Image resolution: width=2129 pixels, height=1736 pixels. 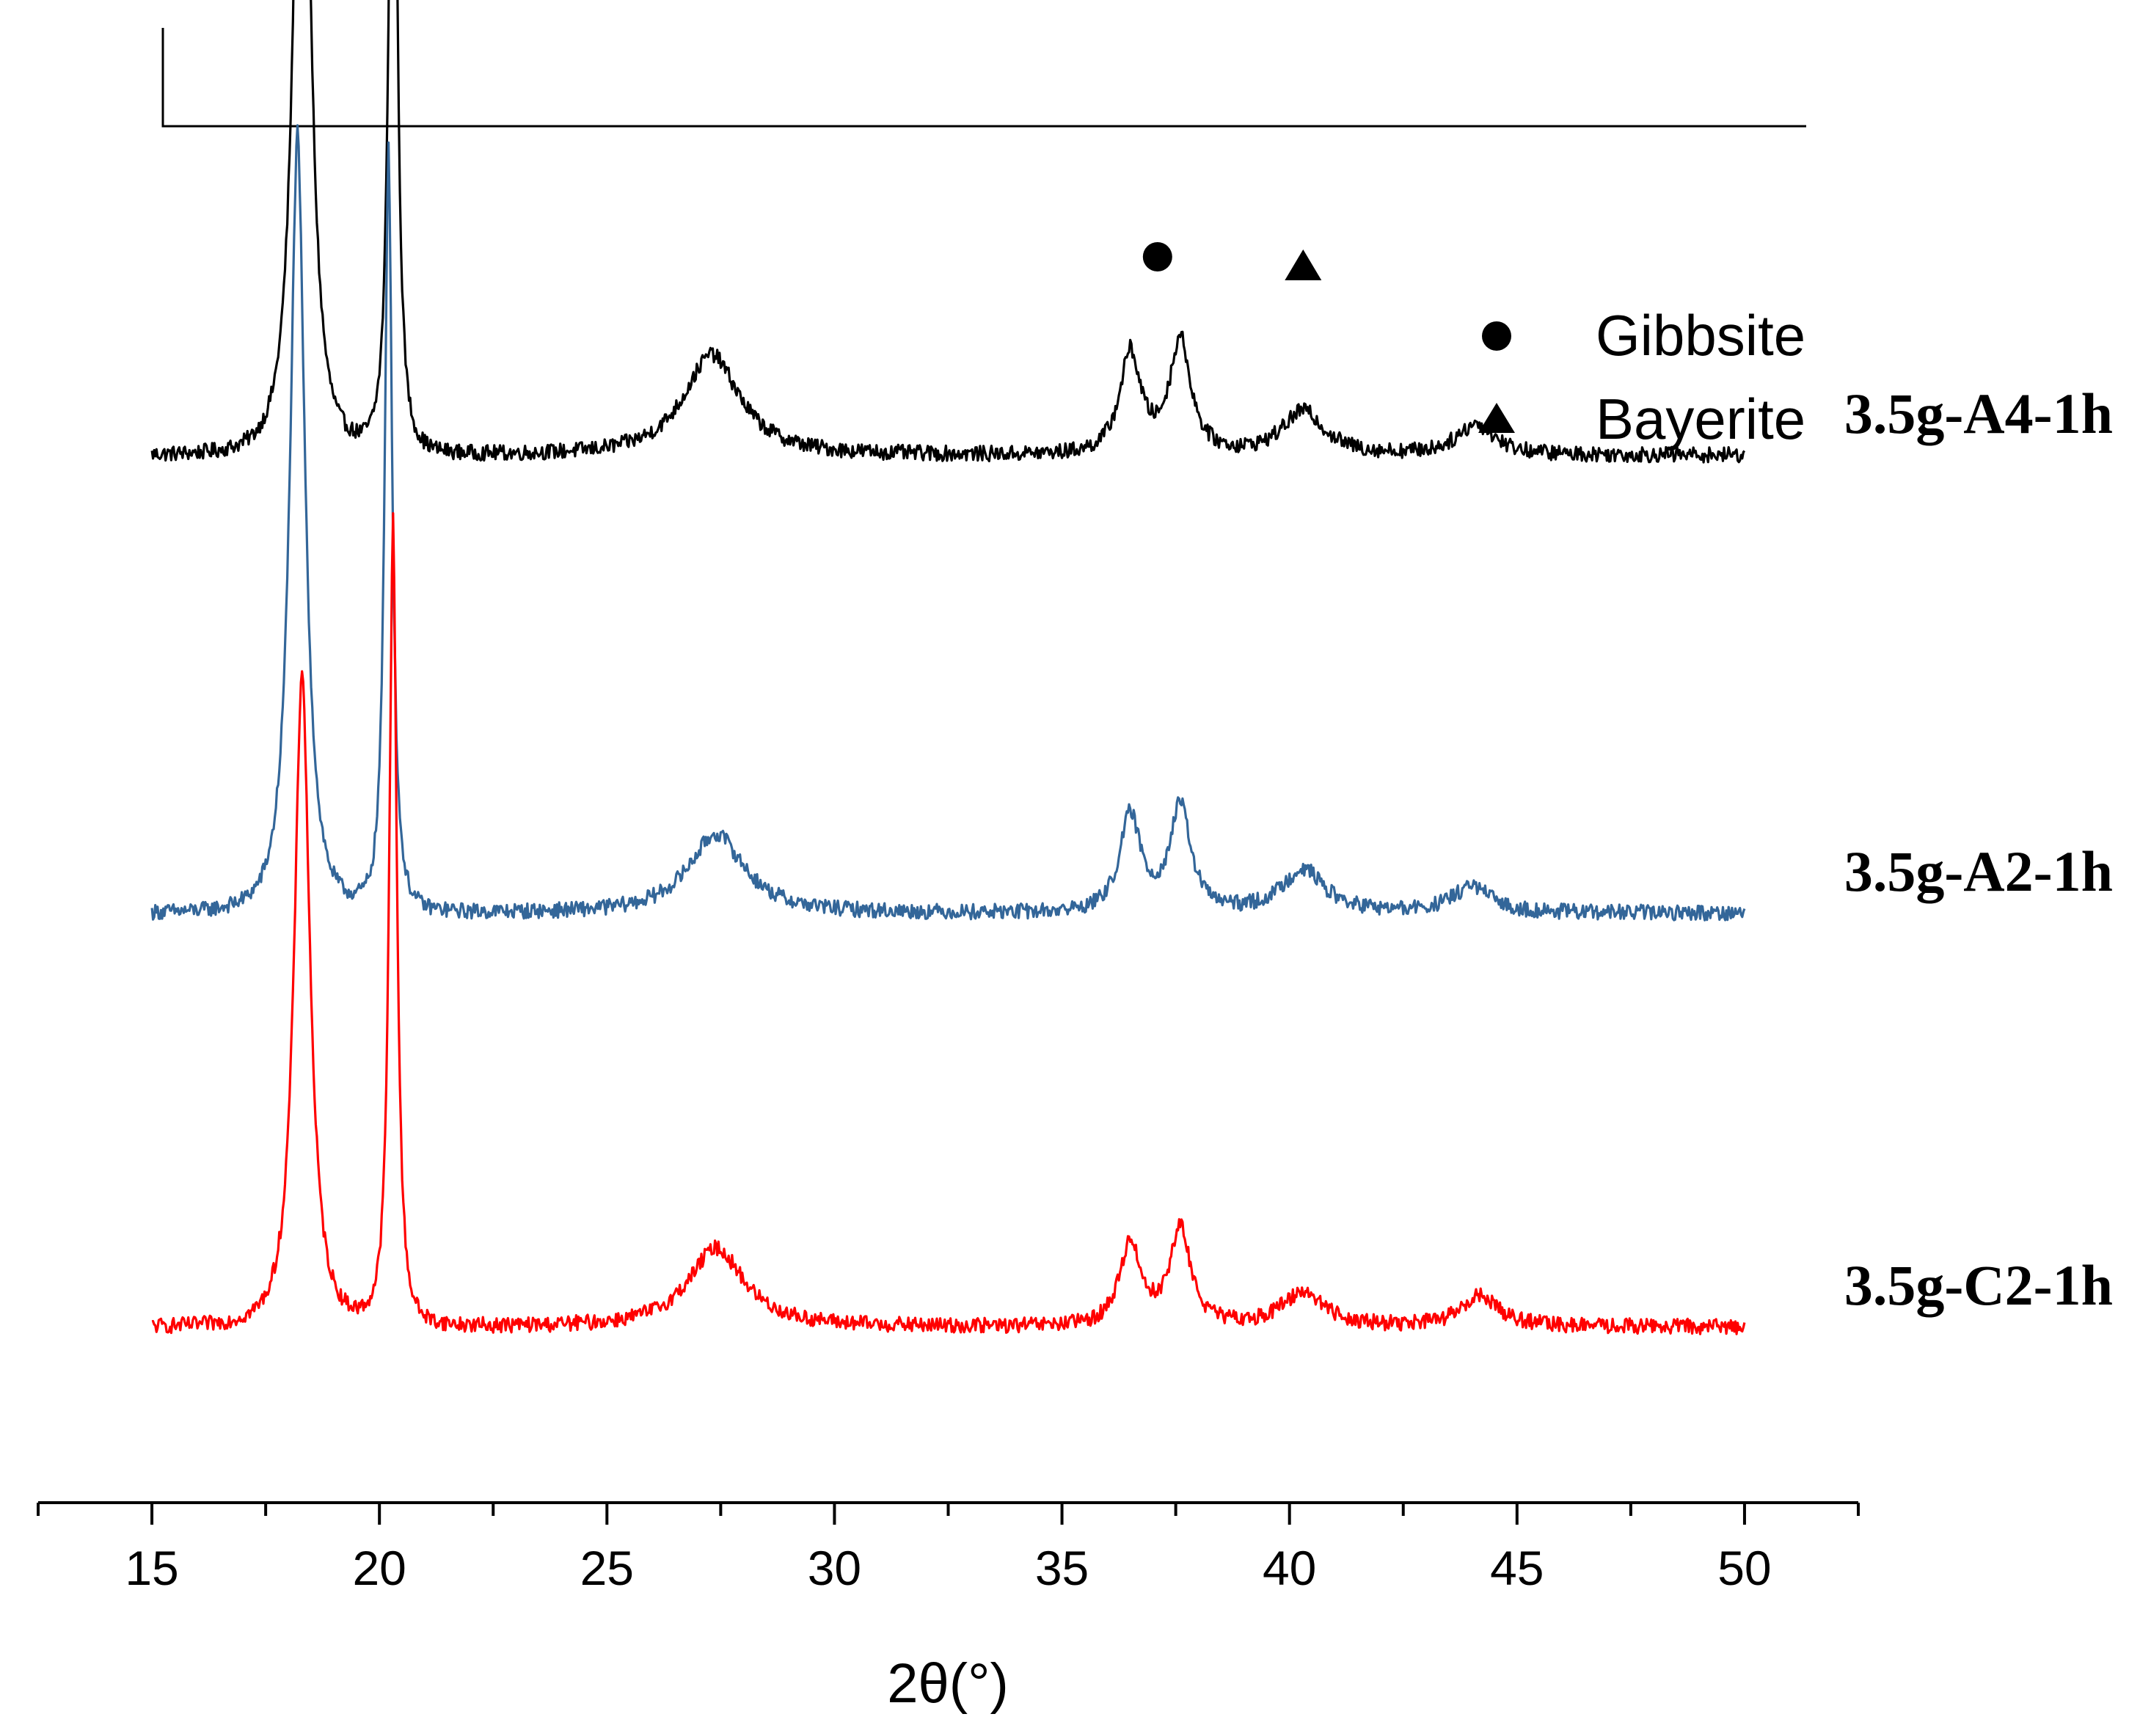 I want to click on top-frame, so click(x=984, y=78).